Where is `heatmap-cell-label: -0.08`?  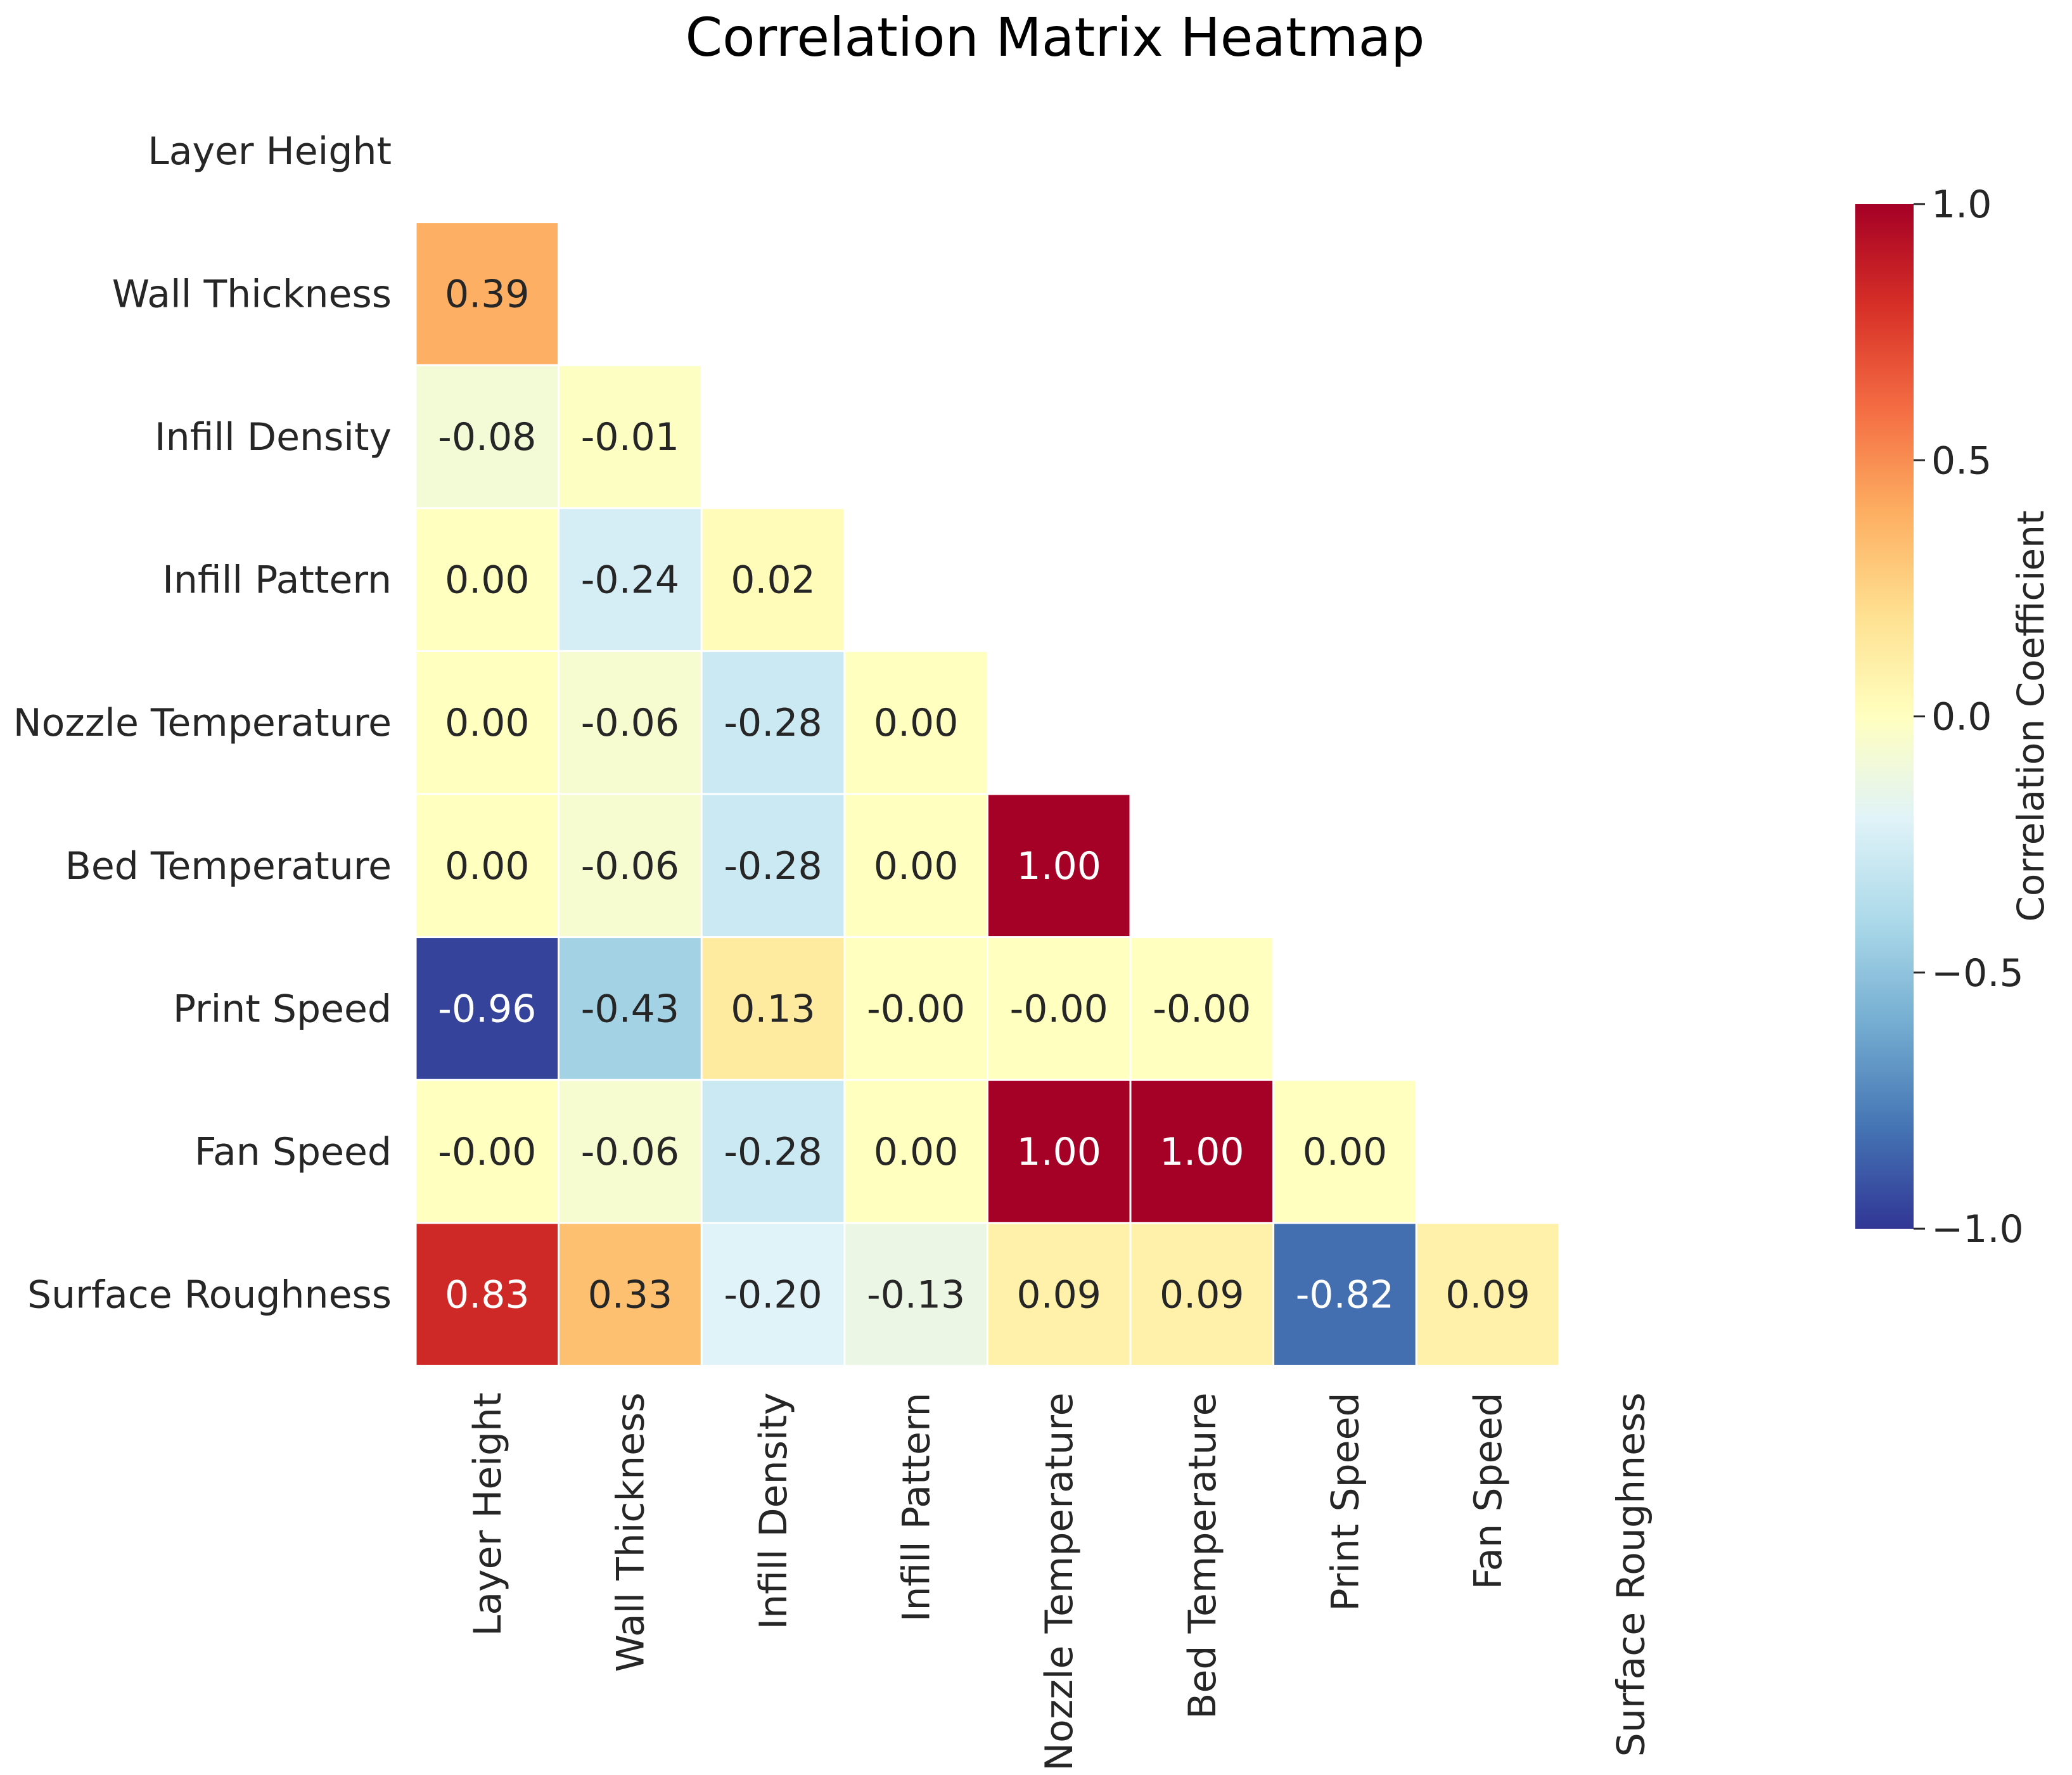
heatmap-cell-label: -0.08 is located at coordinates (487, 437).